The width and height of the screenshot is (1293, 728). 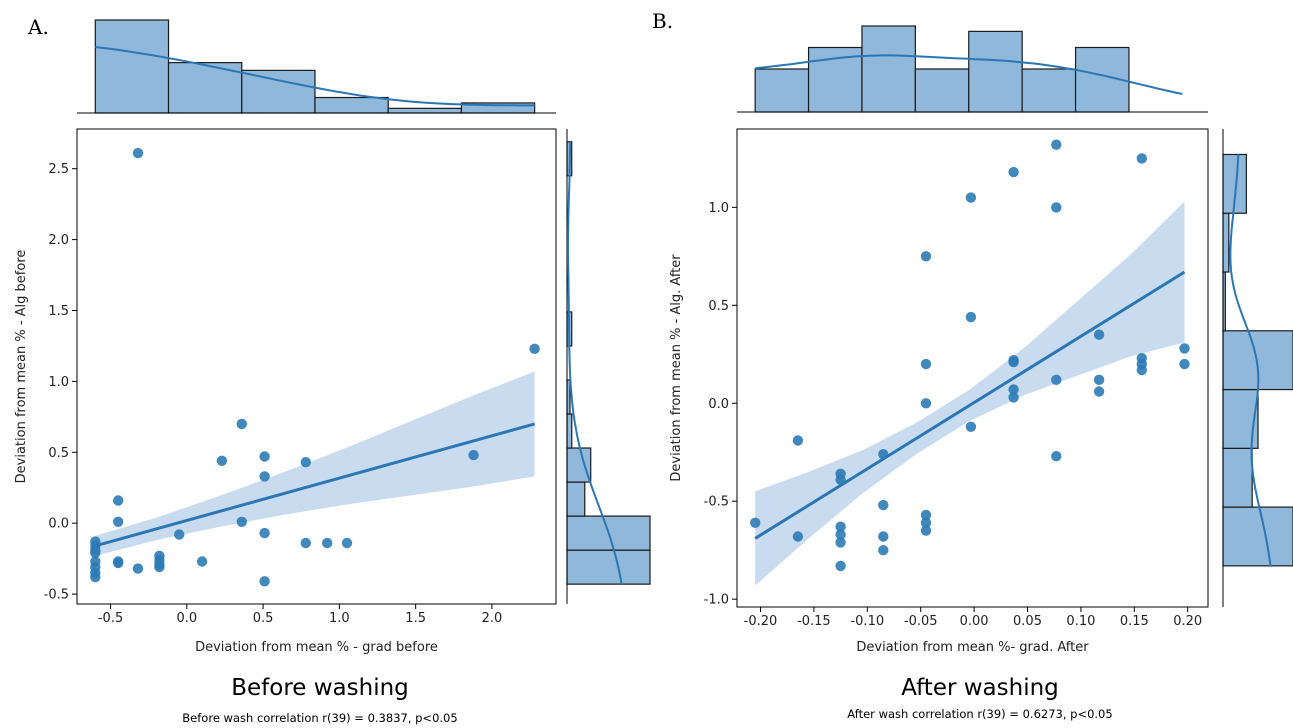 What do you see at coordinates (320, 688) in the screenshot?
I see `panel-a-title: Before washing` at bounding box center [320, 688].